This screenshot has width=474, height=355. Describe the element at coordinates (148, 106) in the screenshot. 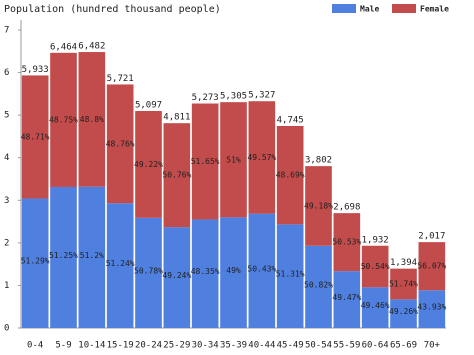

I see `total-label: 5,097` at that location.